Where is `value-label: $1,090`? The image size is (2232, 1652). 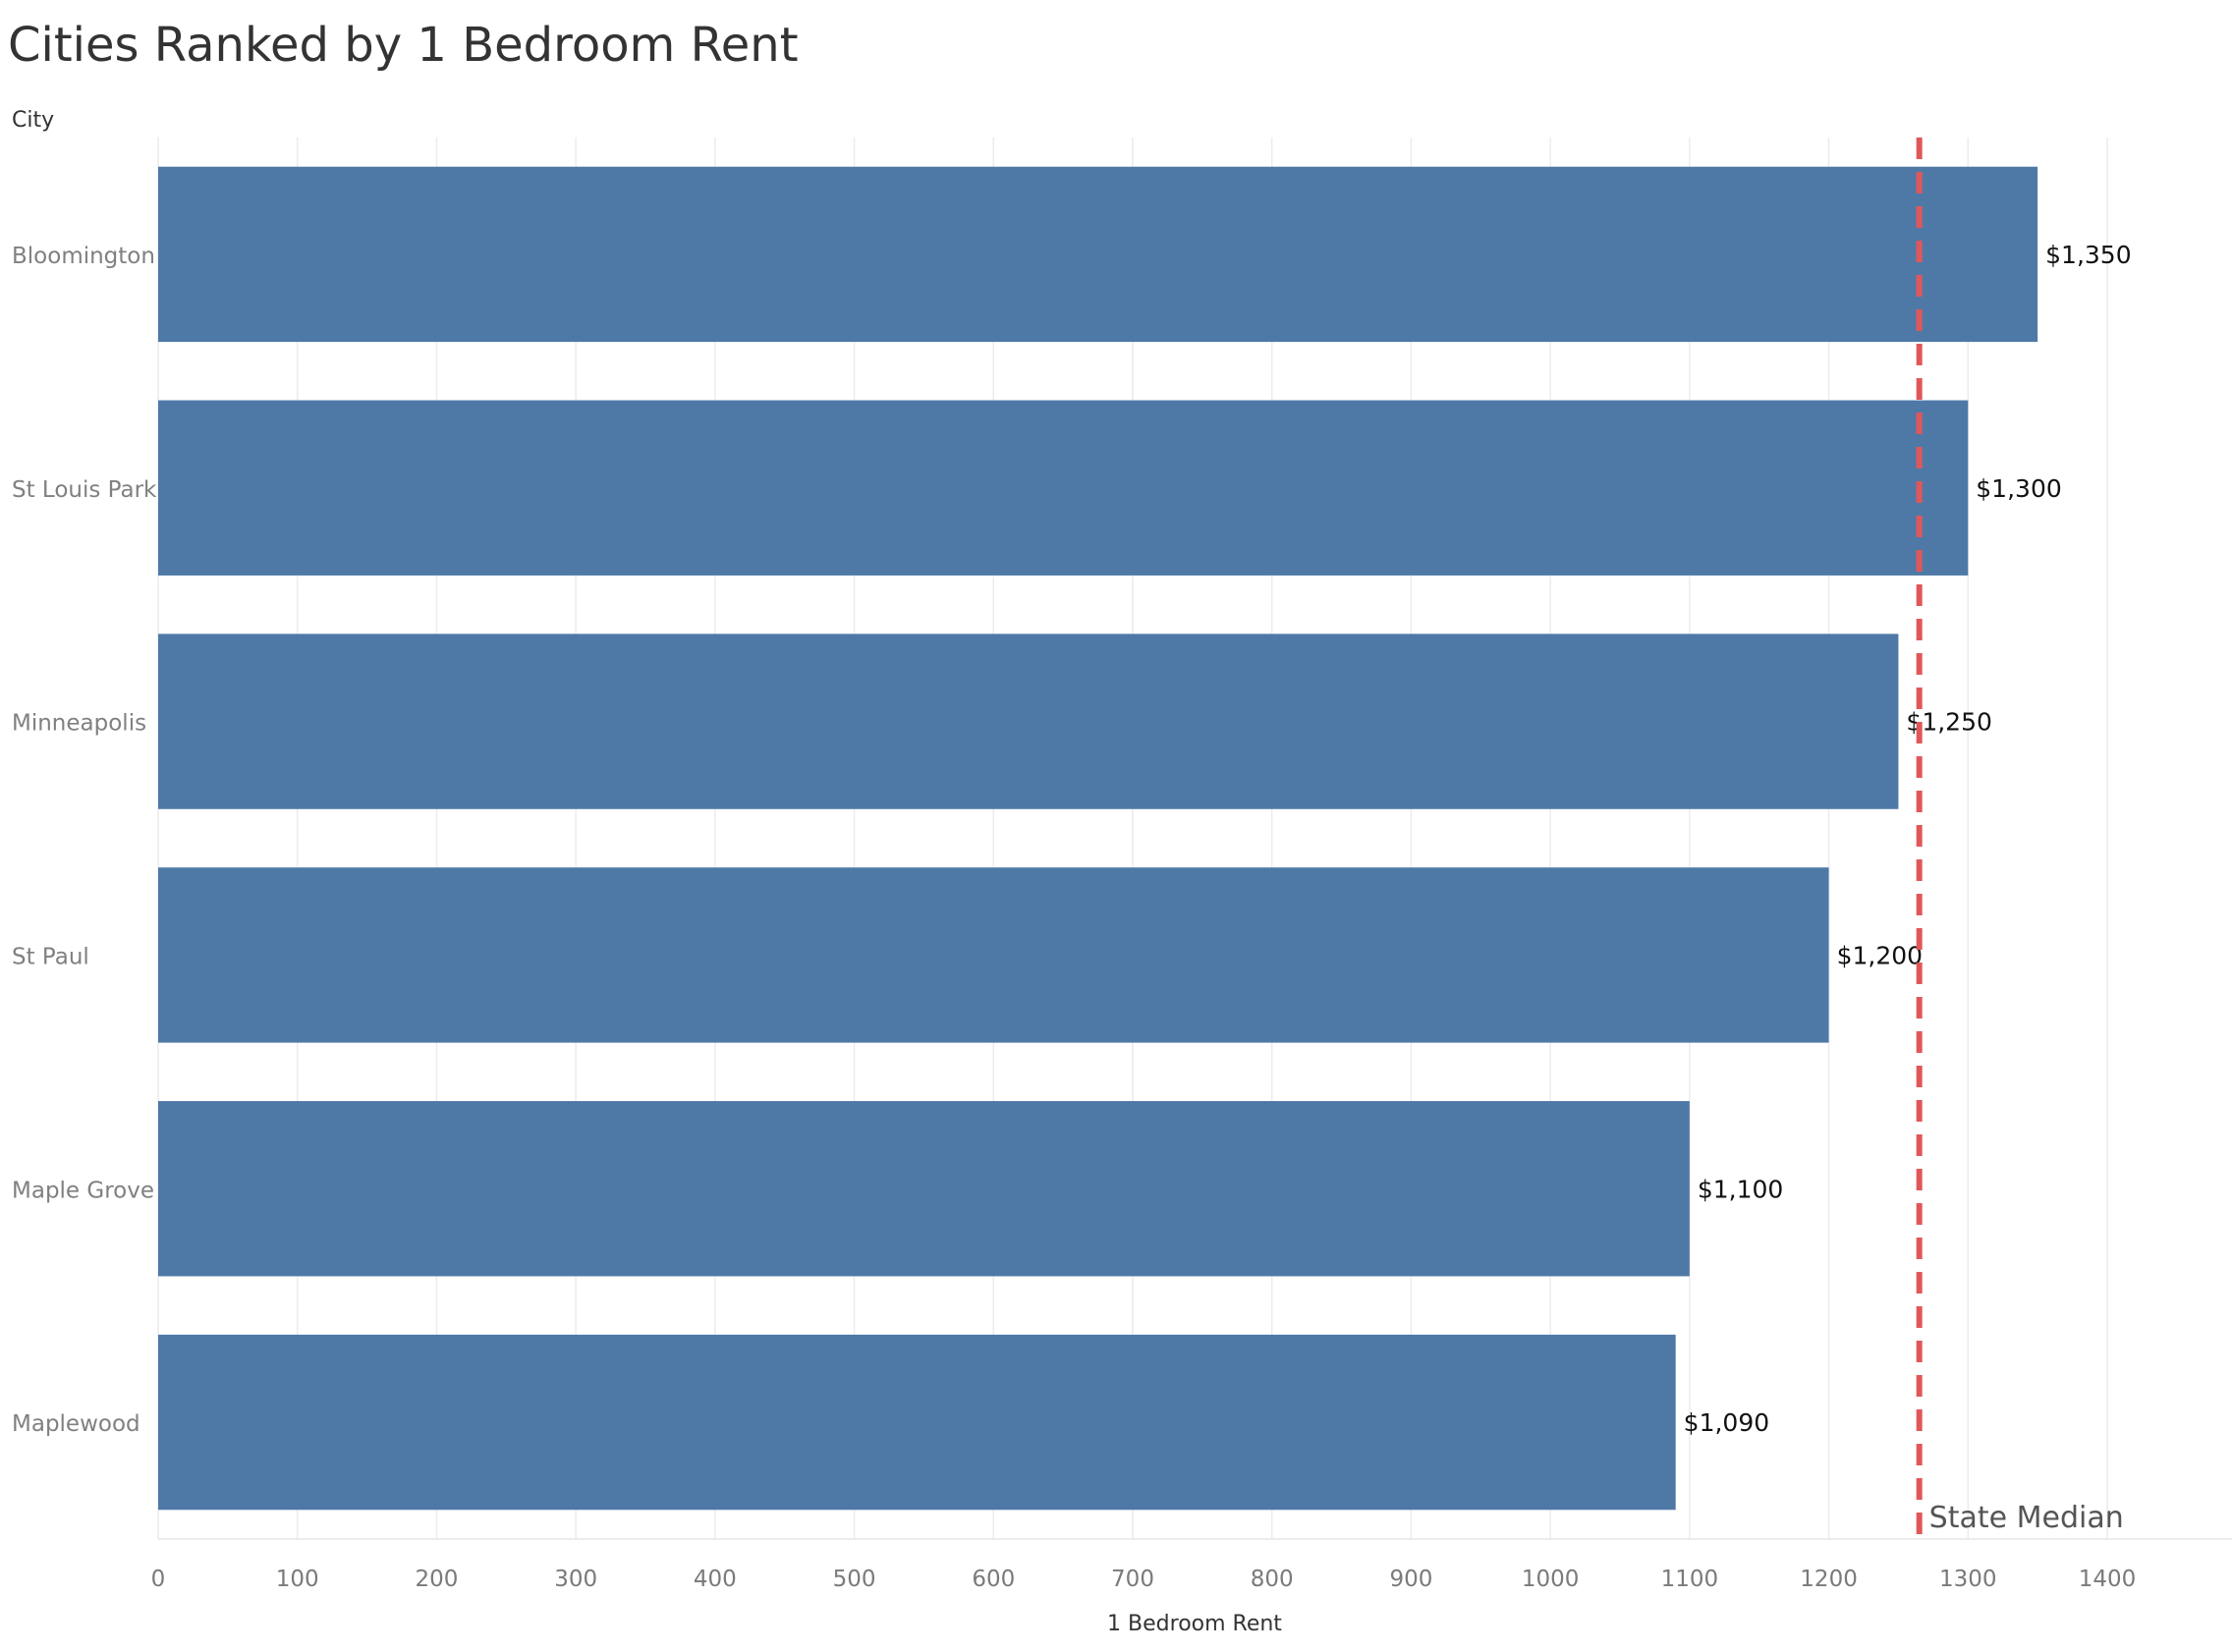
value-label: $1,090 is located at coordinates (1726, 1422).